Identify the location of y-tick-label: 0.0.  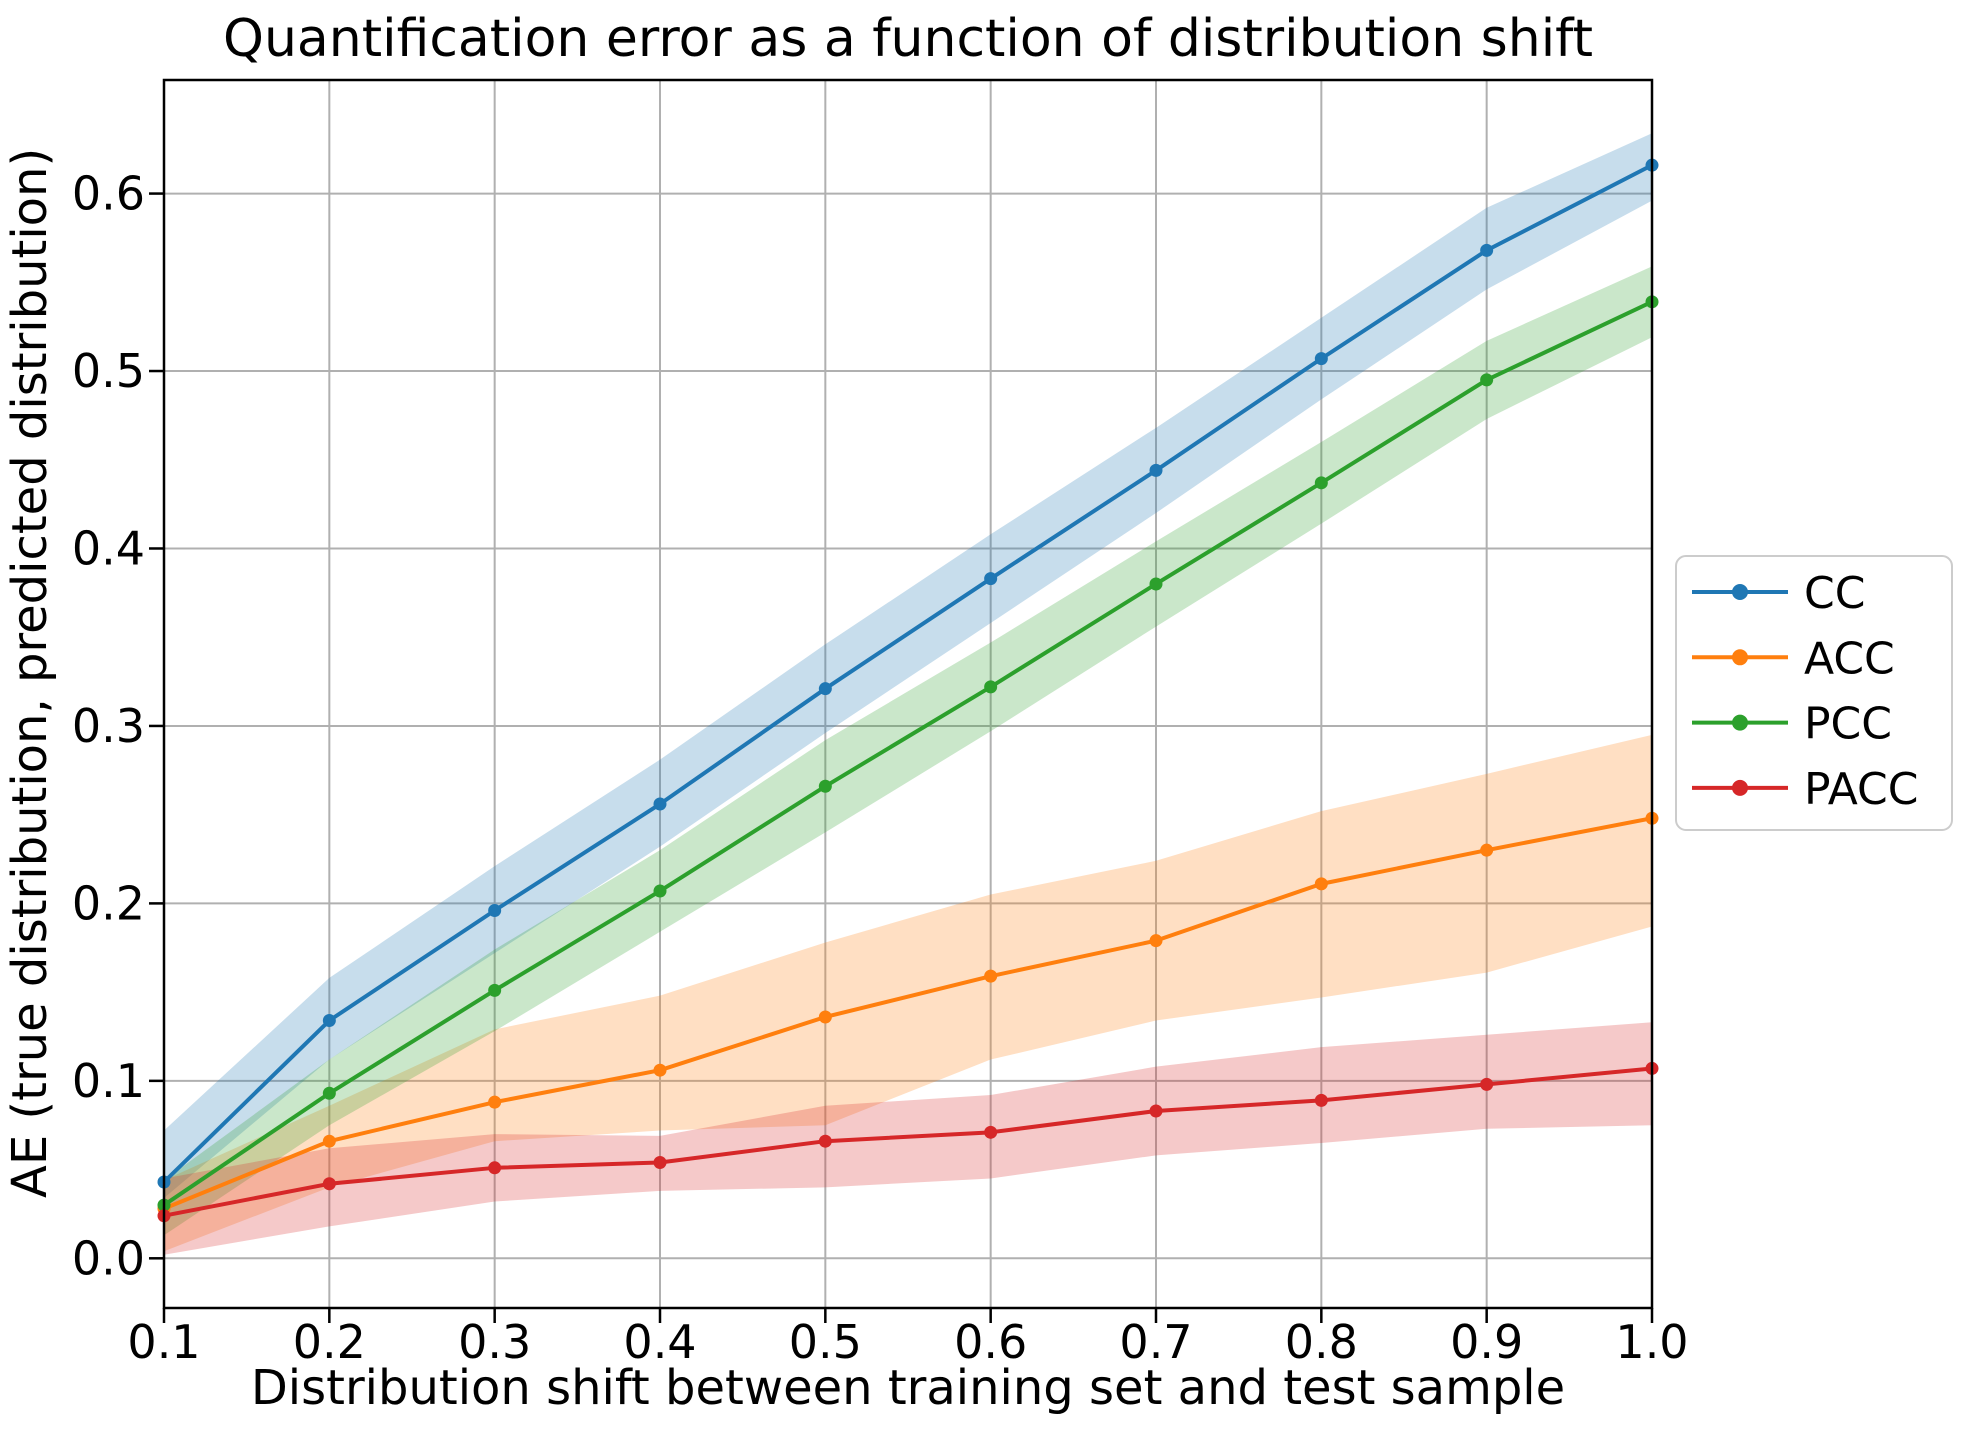
(108, 1258).